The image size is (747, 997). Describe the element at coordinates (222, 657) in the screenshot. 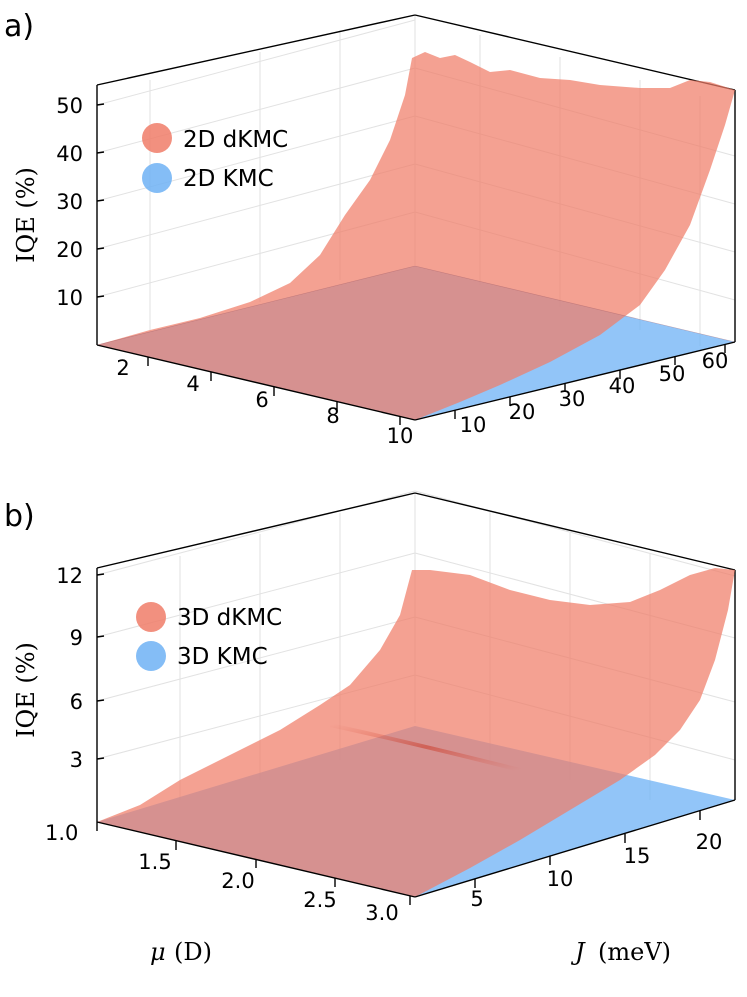

I see `legend-label: 3D KMC` at that location.